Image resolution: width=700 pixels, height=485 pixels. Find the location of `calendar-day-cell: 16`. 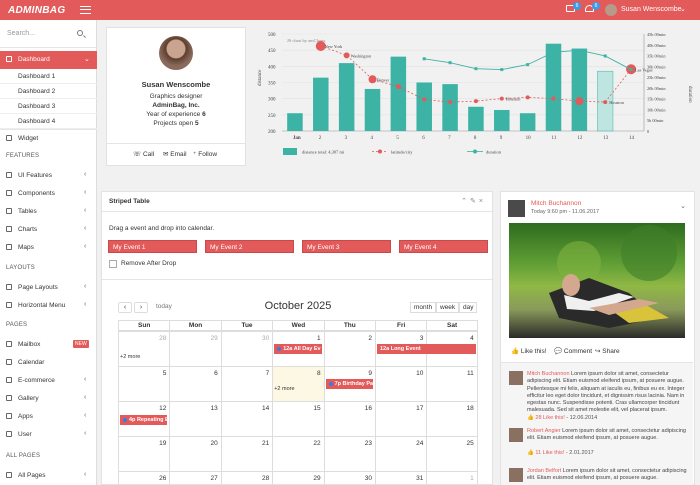

calendar-day-cell: 16 is located at coordinates (349, 418).